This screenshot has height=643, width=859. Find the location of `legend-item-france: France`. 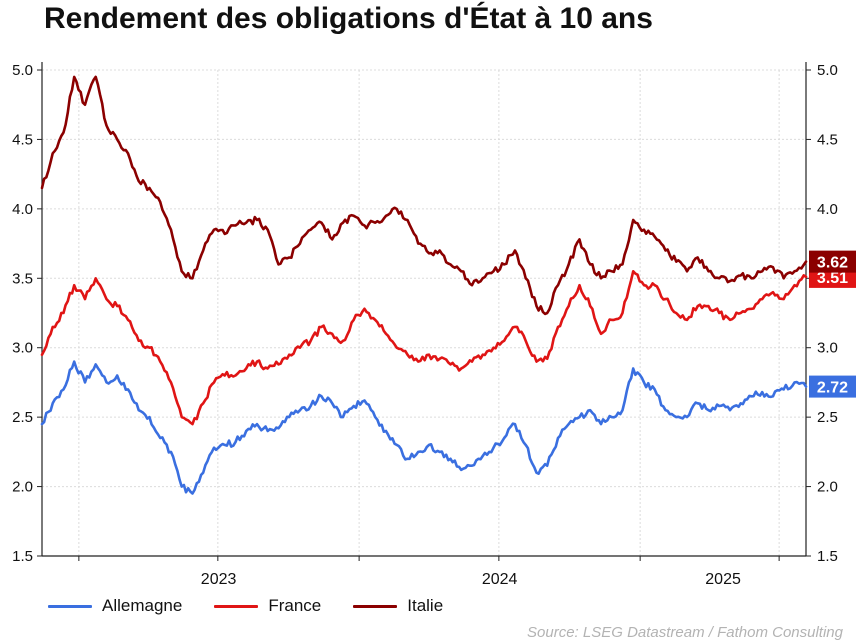

legend-item-france: France is located at coordinates (267, 606).